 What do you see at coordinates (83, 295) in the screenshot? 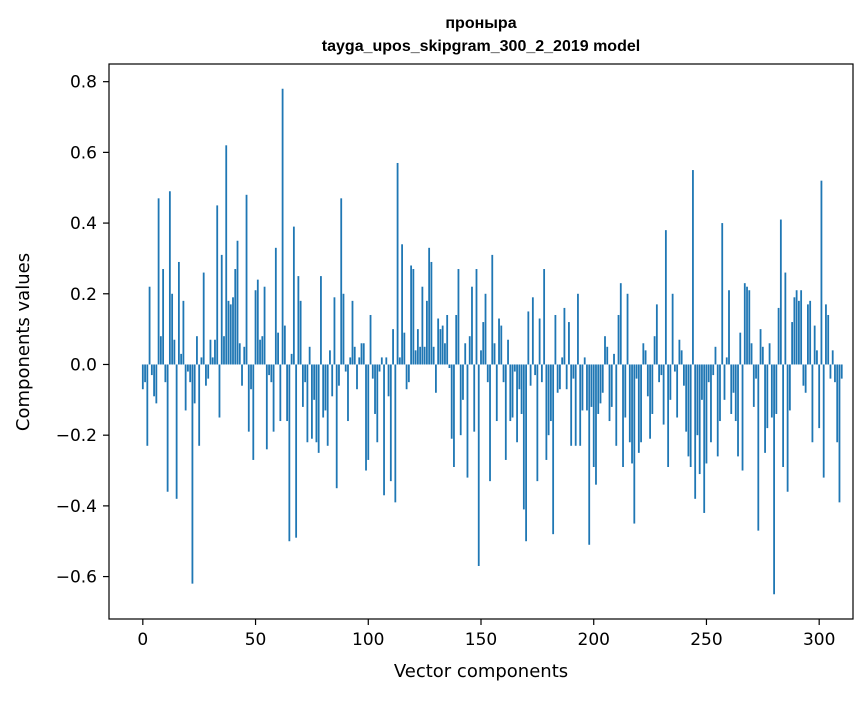
I see `y-tick-label: 0.2` at bounding box center [83, 295].